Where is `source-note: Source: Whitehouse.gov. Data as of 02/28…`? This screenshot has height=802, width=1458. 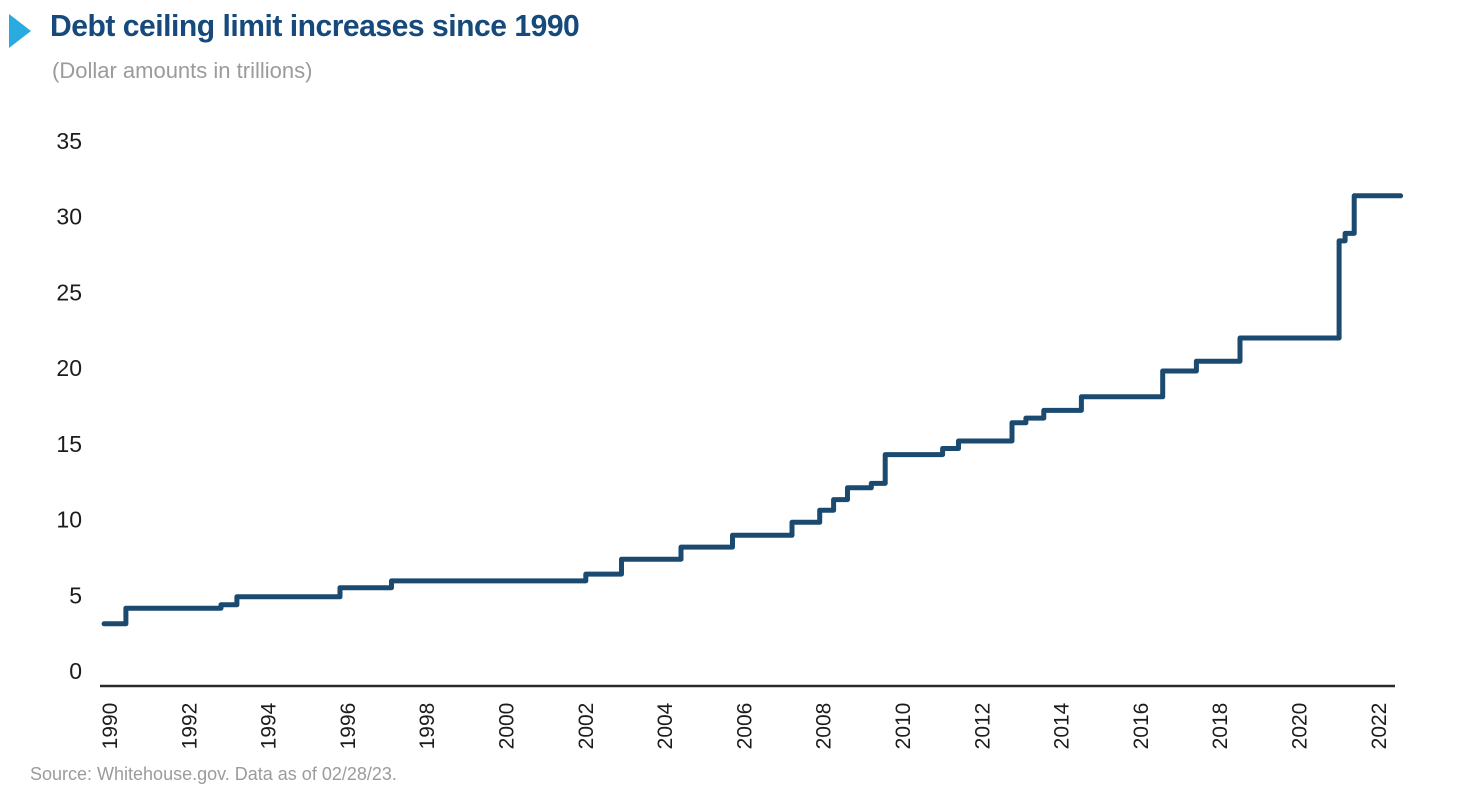
source-note: Source: Whitehouse.gov. Data as of 02/28… is located at coordinates (213, 774).